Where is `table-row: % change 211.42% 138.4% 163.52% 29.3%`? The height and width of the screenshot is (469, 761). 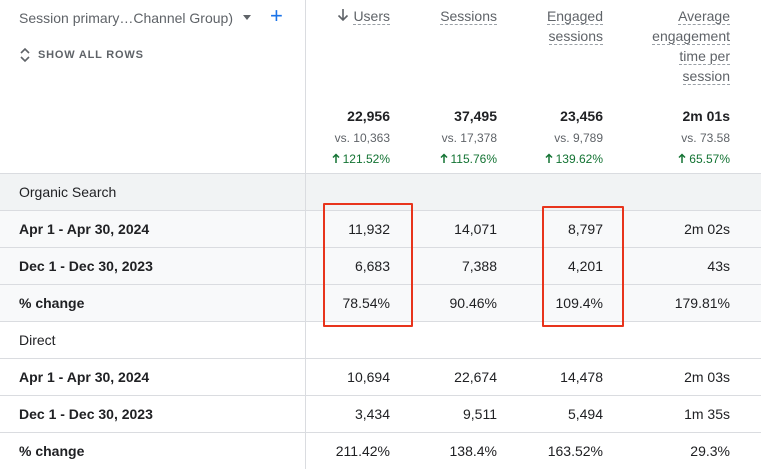
table-row: % change 211.42% 138.4% 163.52% 29.3% is located at coordinates (380, 450).